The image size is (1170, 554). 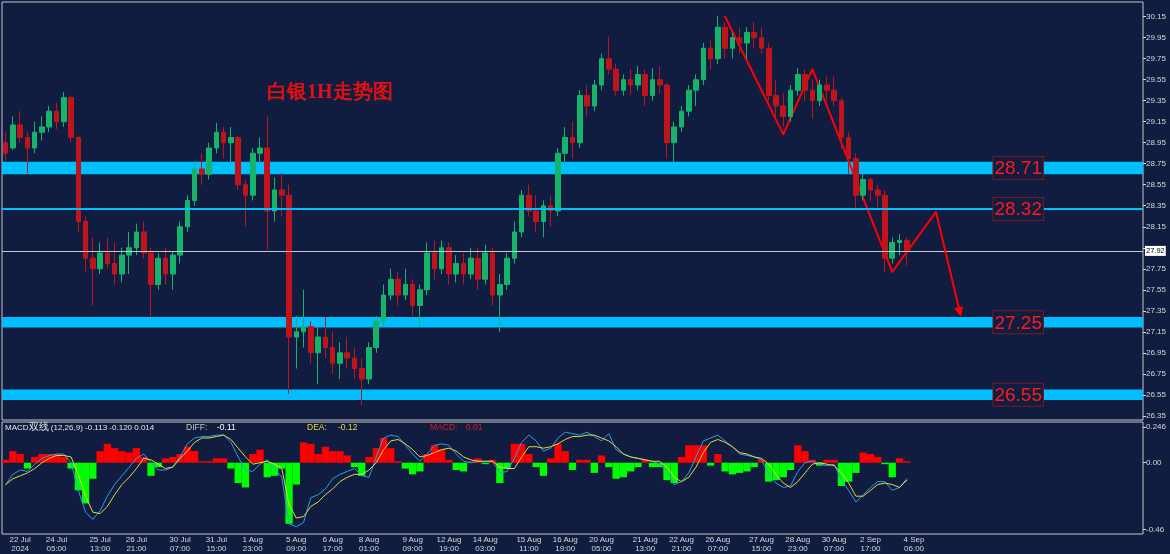 What do you see at coordinates (330, 91) in the screenshot?
I see `text: 白银1H走势图` at bounding box center [330, 91].